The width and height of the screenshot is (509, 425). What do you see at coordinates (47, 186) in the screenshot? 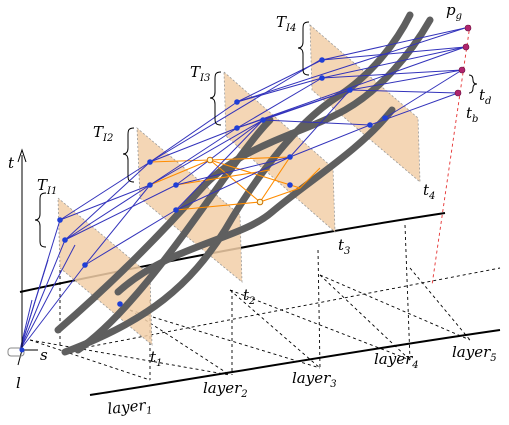
I see `interval-label-1: TI1` at bounding box center [47, 186].